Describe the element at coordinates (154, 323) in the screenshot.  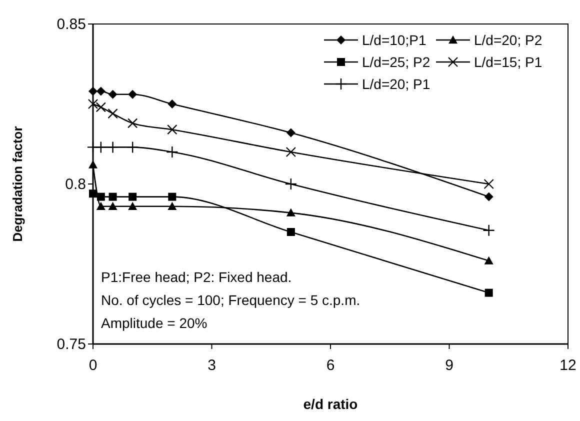
I see `annotation: Amplitude = 20%` at that location.